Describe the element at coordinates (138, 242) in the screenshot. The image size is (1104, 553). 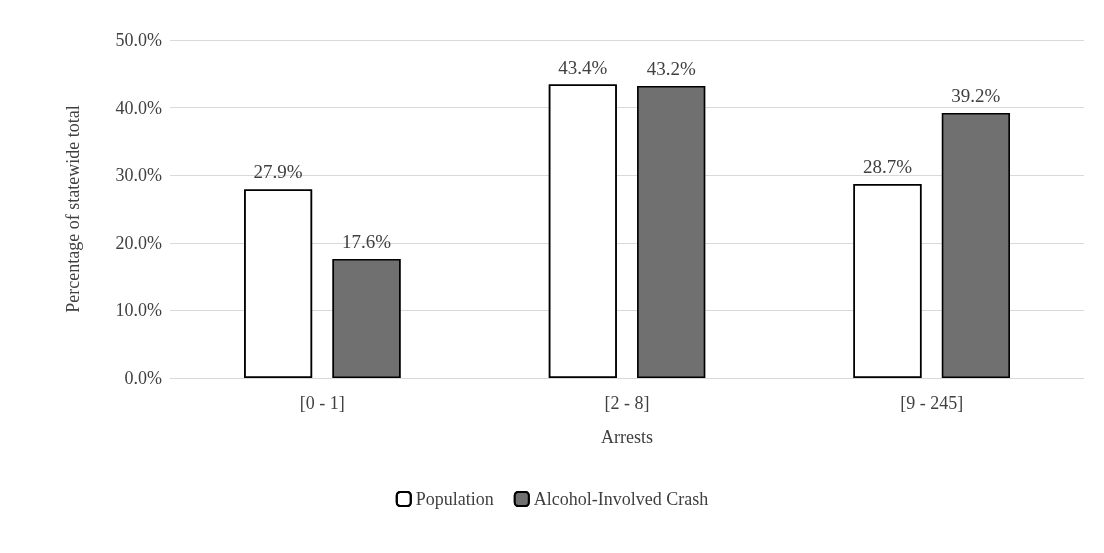
I see `y-tick-label: 20.0%` at that location.